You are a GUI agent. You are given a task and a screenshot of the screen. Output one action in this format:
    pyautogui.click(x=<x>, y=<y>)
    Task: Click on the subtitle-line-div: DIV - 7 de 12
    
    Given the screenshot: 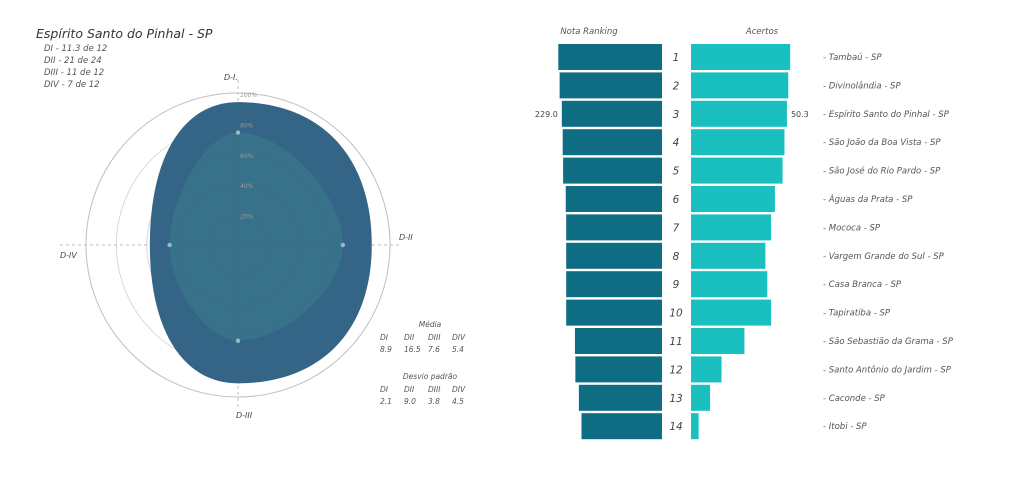 What is the action you would take?
    pyautogui.click(x=72, y=85)
    